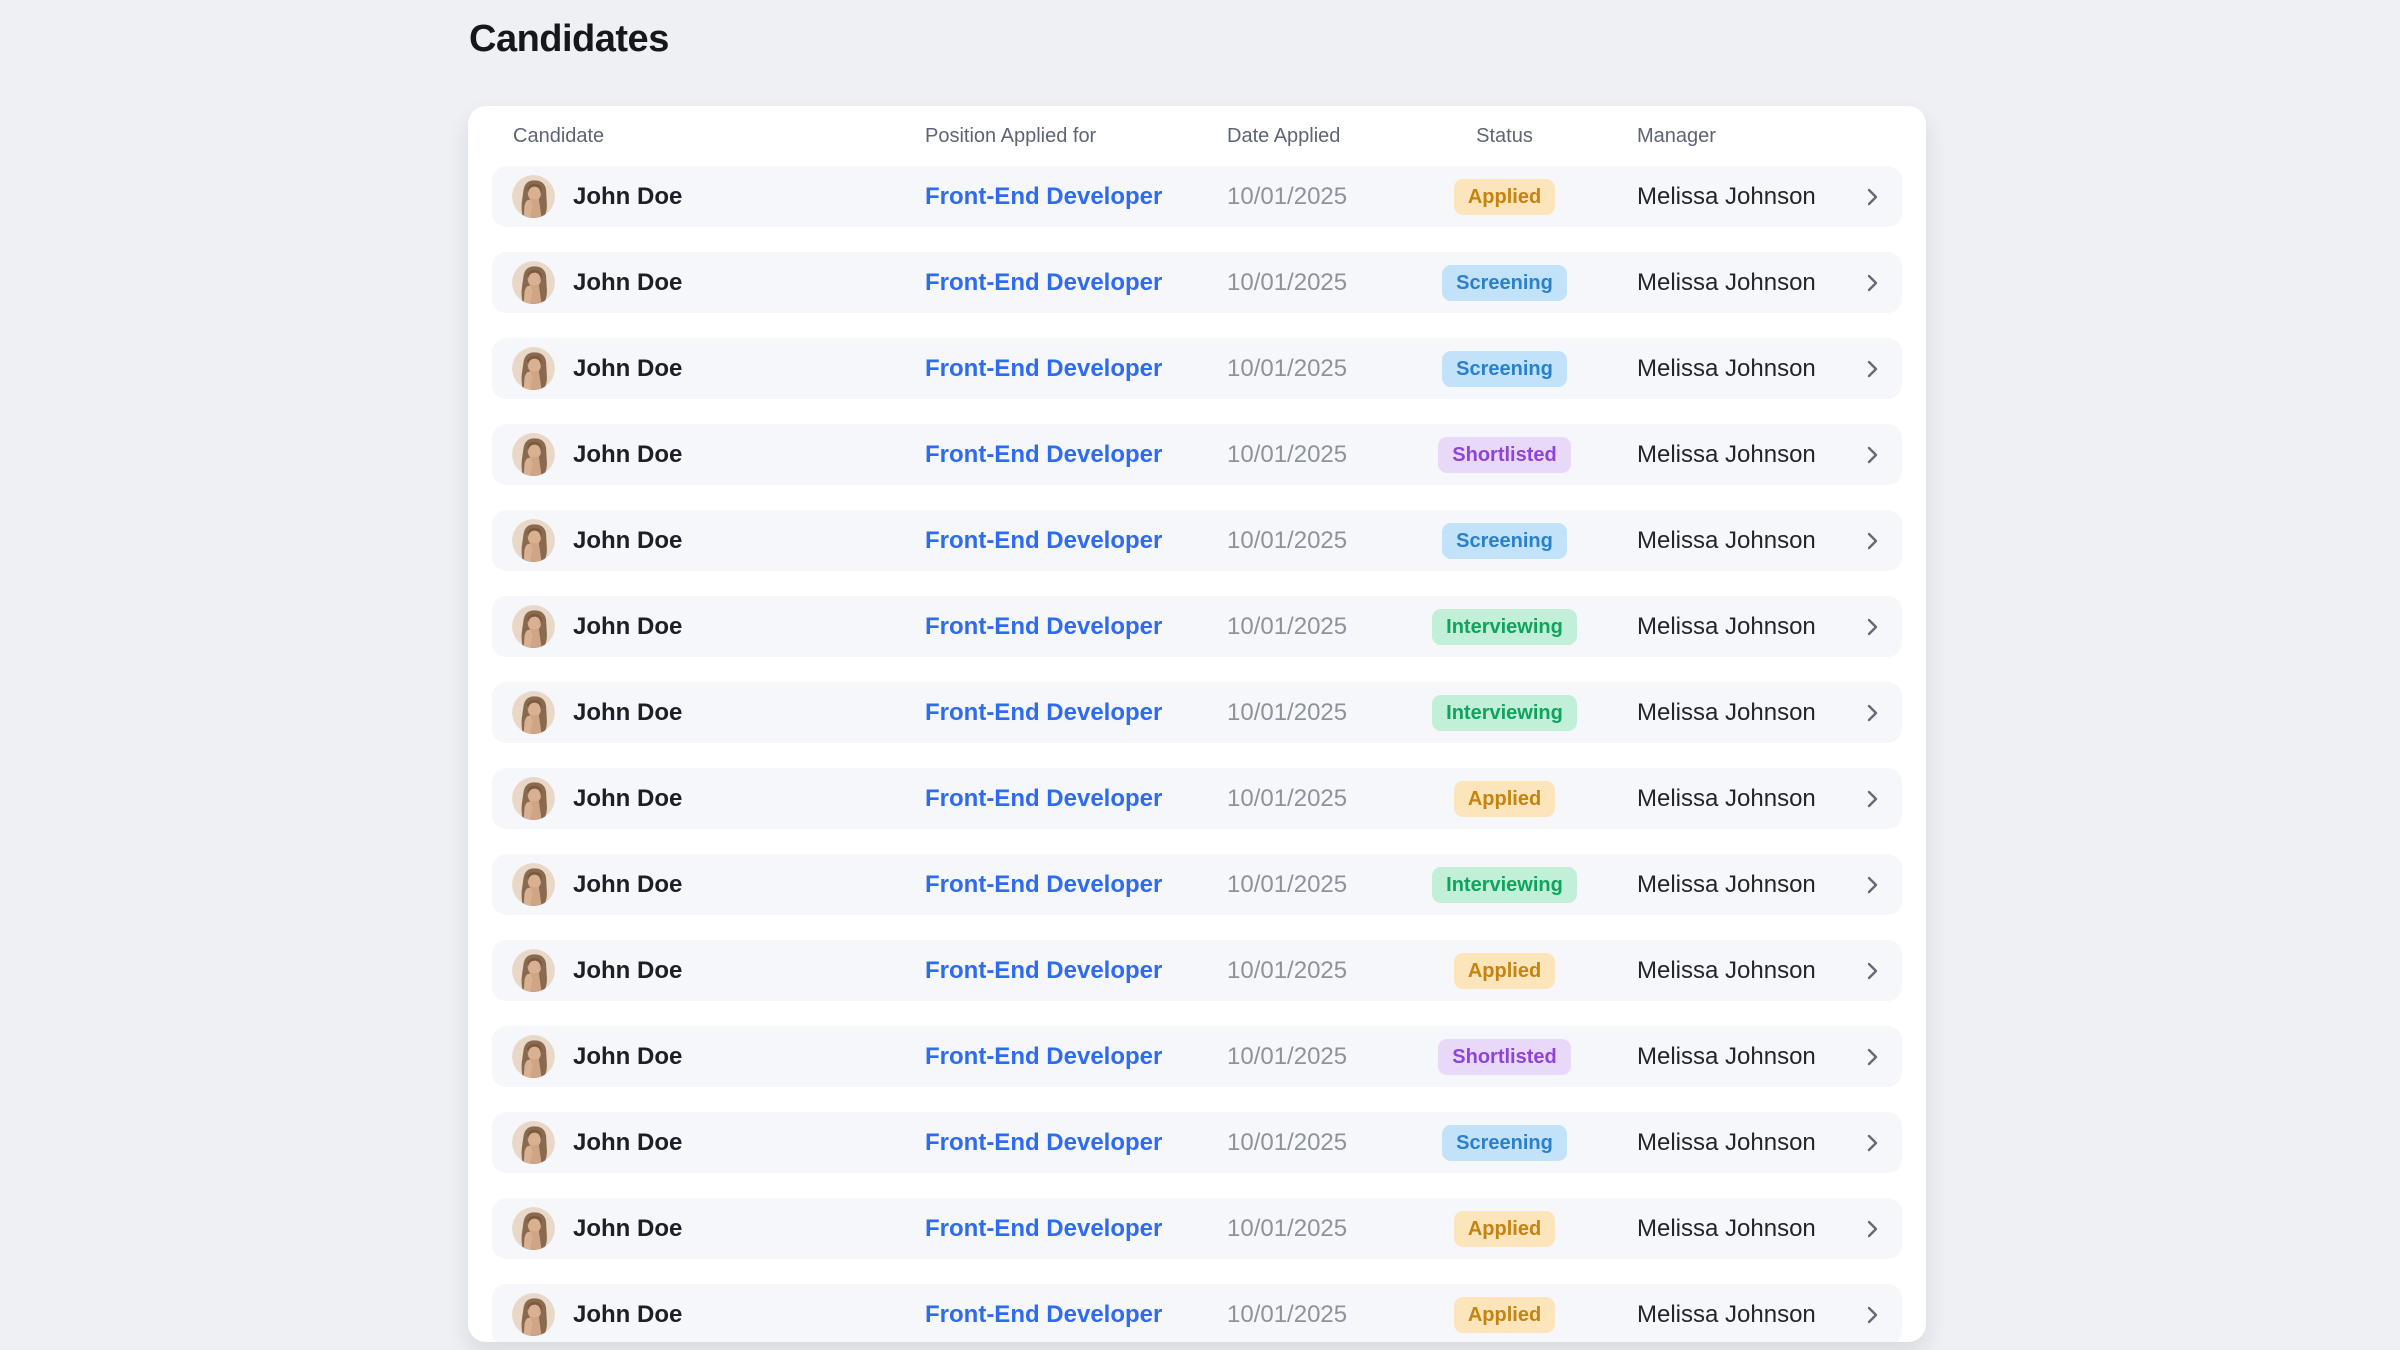 This screenshot has height=1350, width=2400. What do you see at coordinates (1504, 135) in the screenshot?
I see `column-header-status: Status` at bounding box center [1504, 135].